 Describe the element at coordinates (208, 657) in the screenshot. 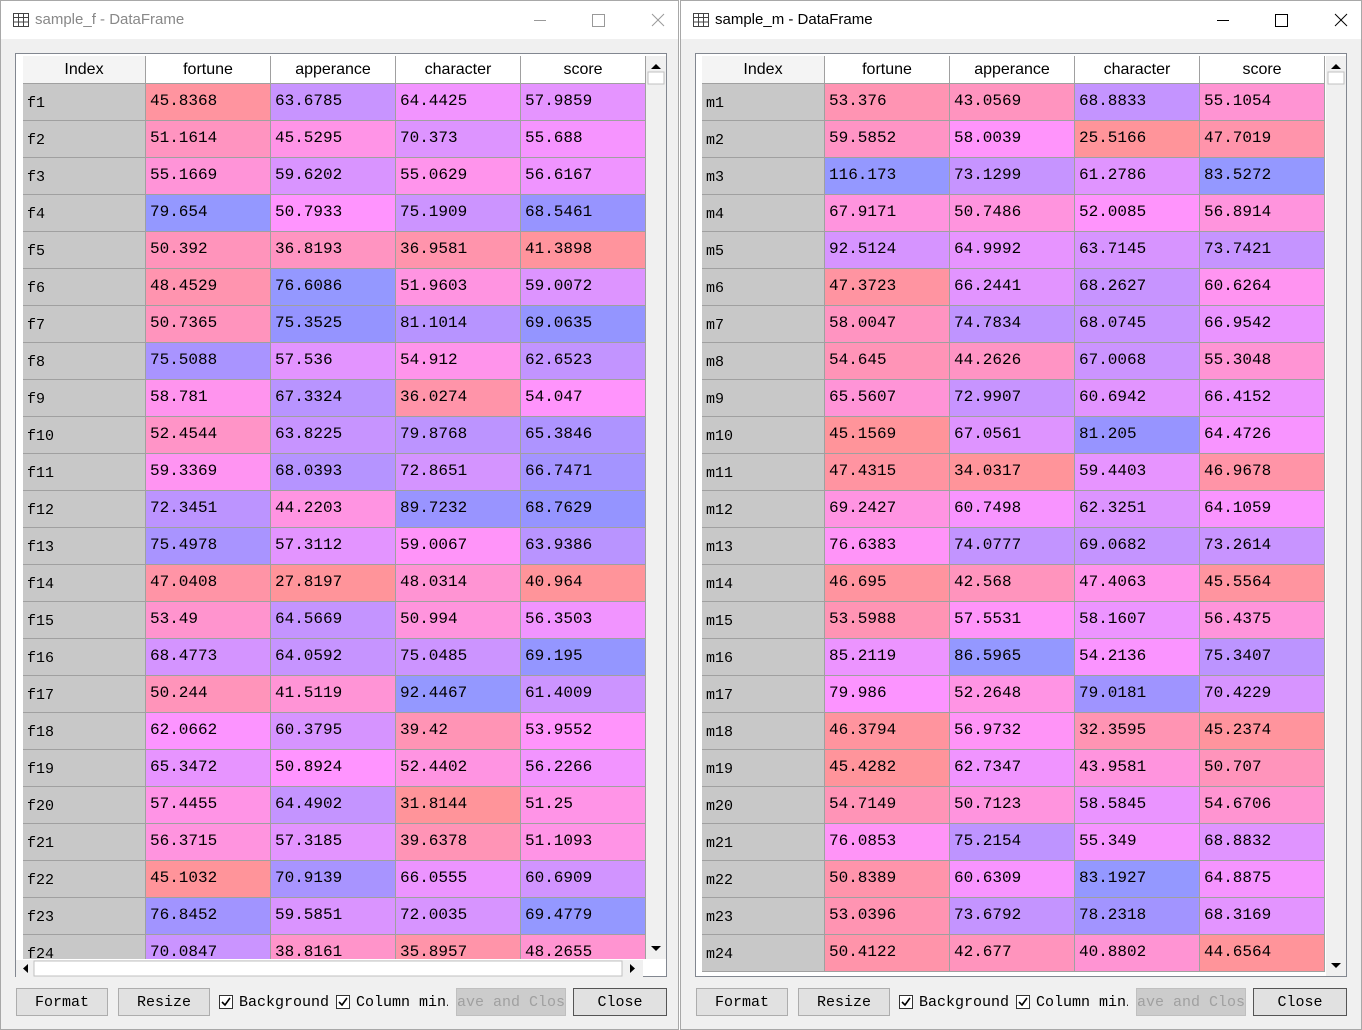

I see `data-cell: 68.4773` at that location.